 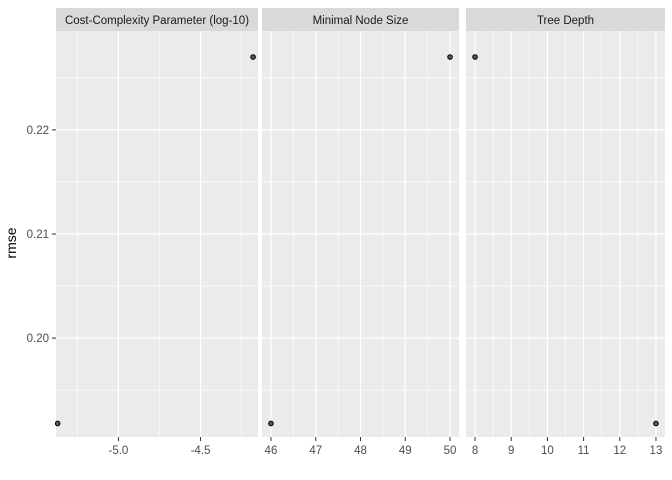 I want to click on y-tick-label: 0.20, so click(x=38, y=339).